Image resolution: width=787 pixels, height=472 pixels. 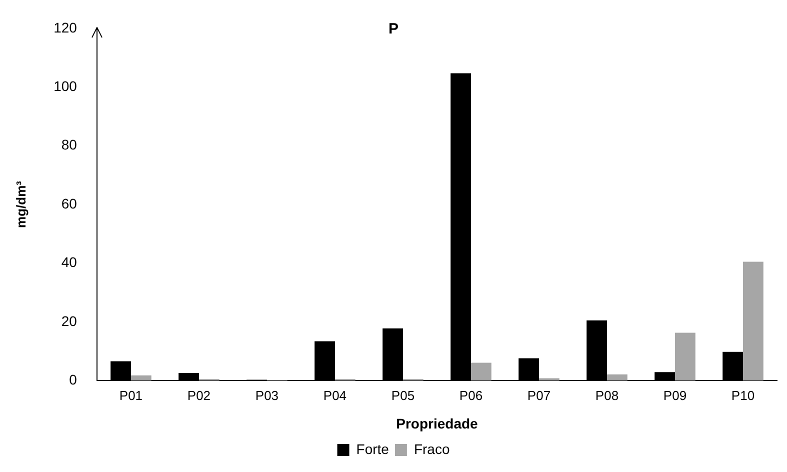 I want to click on x-tick-label: P01, so click(x=131, y=395).